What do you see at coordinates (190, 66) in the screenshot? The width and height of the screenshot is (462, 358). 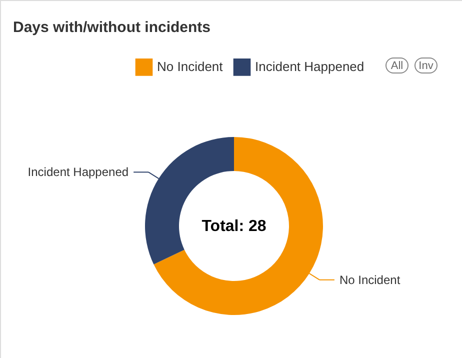 I see `category-label: No Incident` at bounding box center [190, 66].